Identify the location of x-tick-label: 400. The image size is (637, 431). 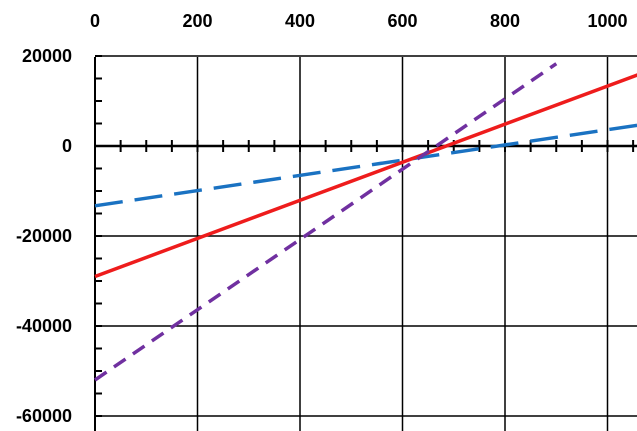
(300, 21).